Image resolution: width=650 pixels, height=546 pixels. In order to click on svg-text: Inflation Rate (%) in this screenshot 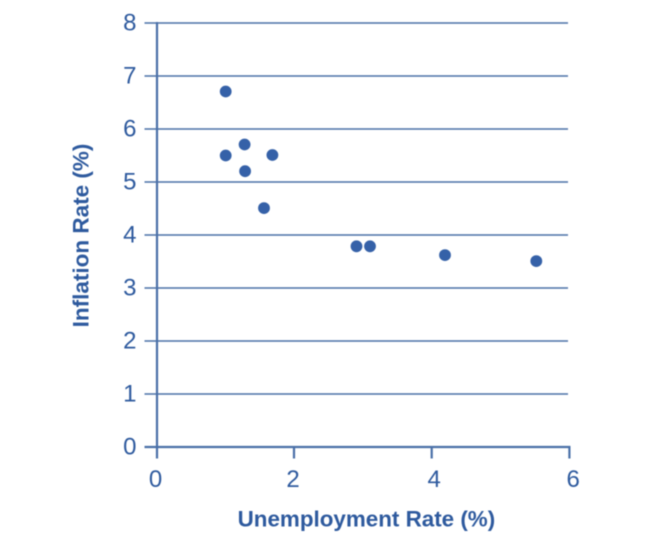, I will do `click(81, 236)`.